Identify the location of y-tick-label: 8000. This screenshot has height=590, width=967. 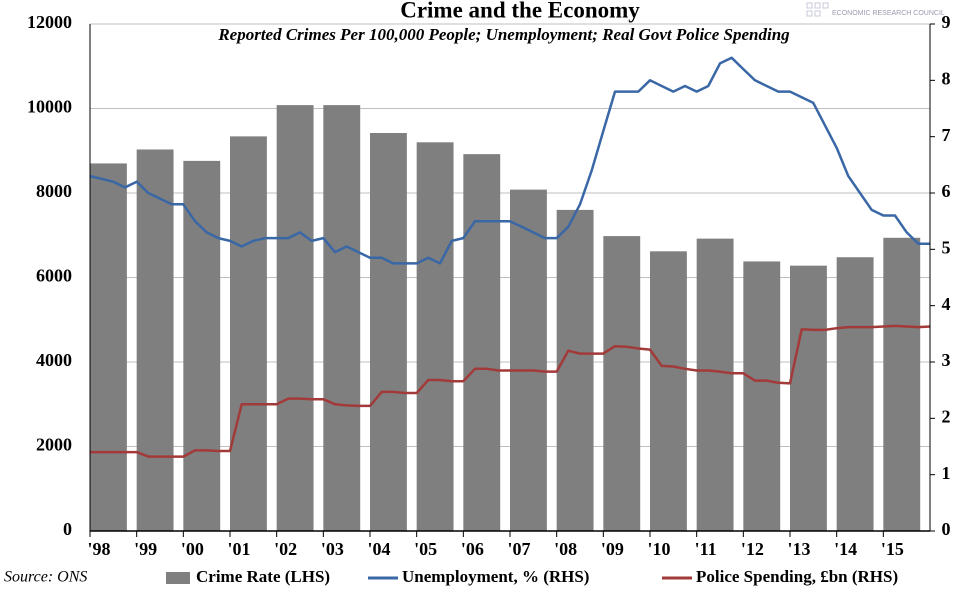
(54, 191).